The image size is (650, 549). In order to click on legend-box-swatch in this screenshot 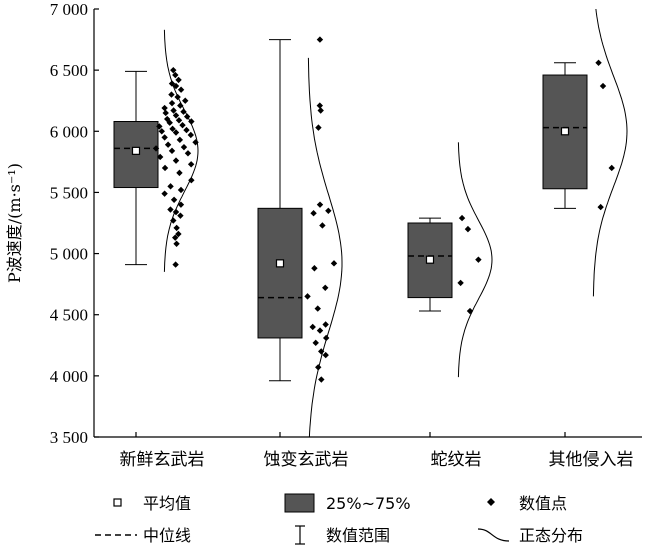, I will do `click(299, 503)`.